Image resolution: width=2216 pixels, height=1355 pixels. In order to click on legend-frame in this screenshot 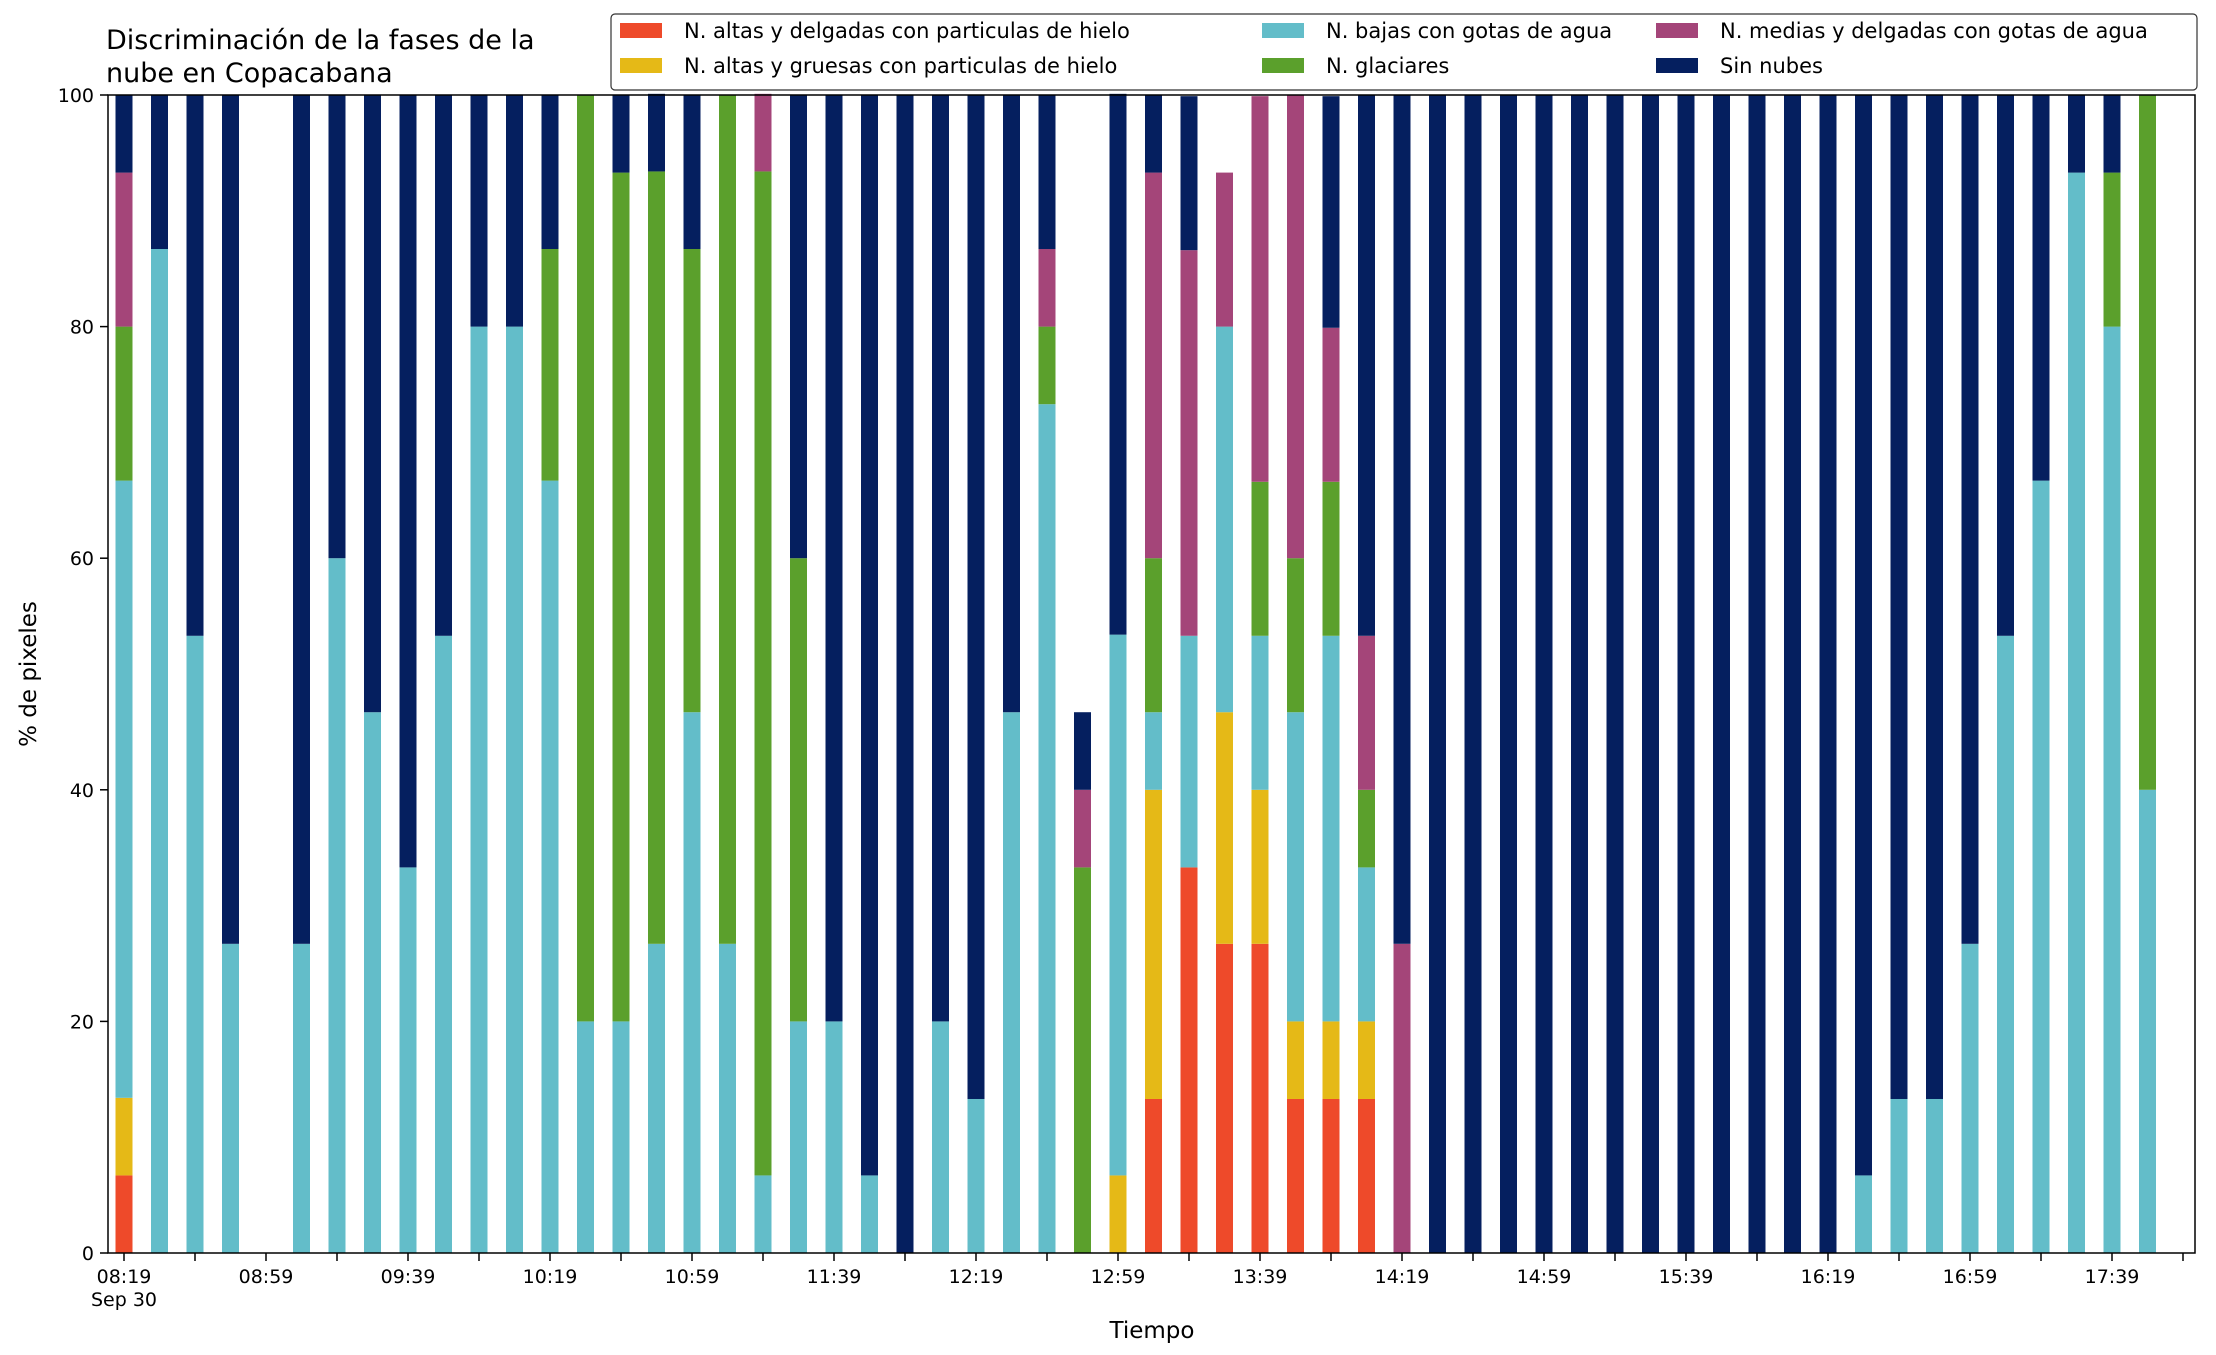, I will do `click(1404, 52)`.